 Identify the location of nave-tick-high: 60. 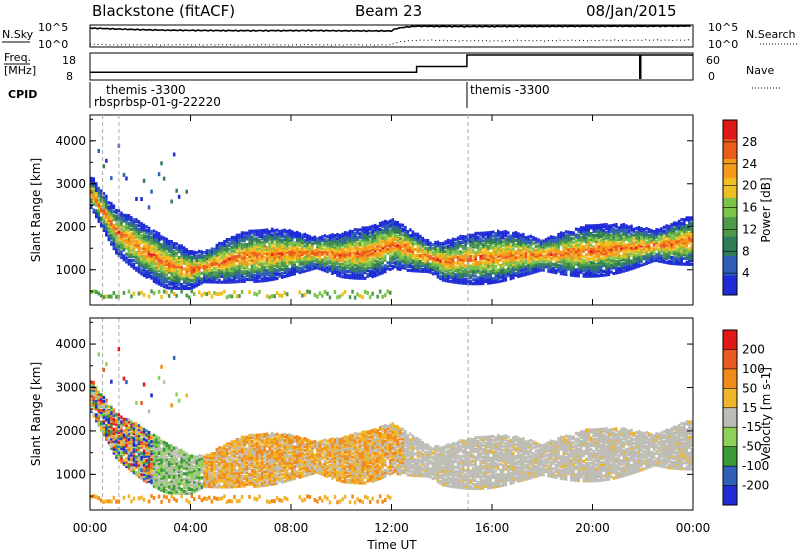
(713, 60).